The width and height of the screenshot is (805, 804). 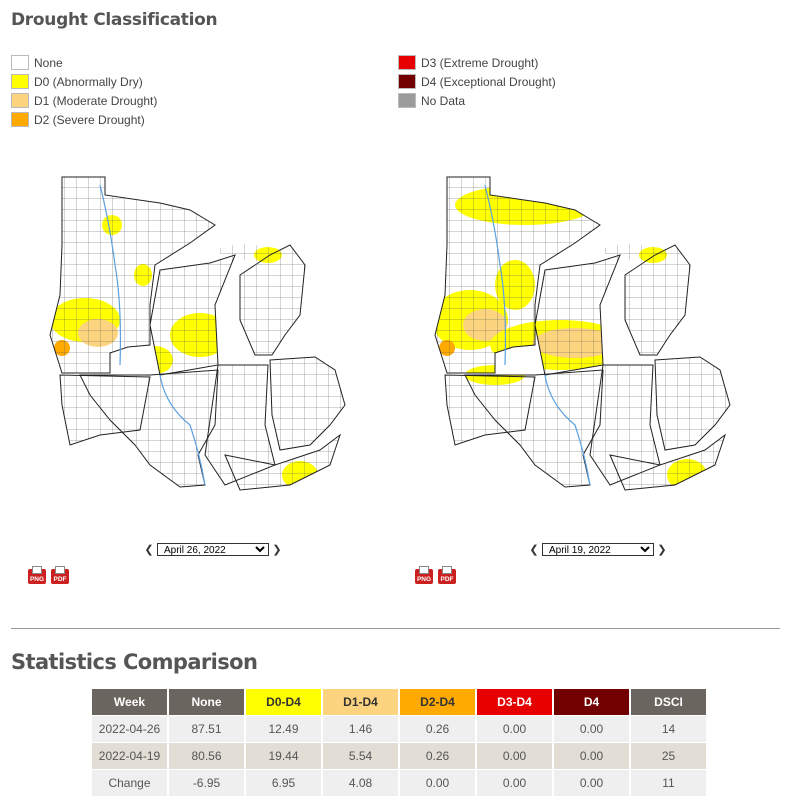 What do you see at coordinates (668, 728) in the screenshot?
I see `table-cell: 14` at bounding box center [668, 728].